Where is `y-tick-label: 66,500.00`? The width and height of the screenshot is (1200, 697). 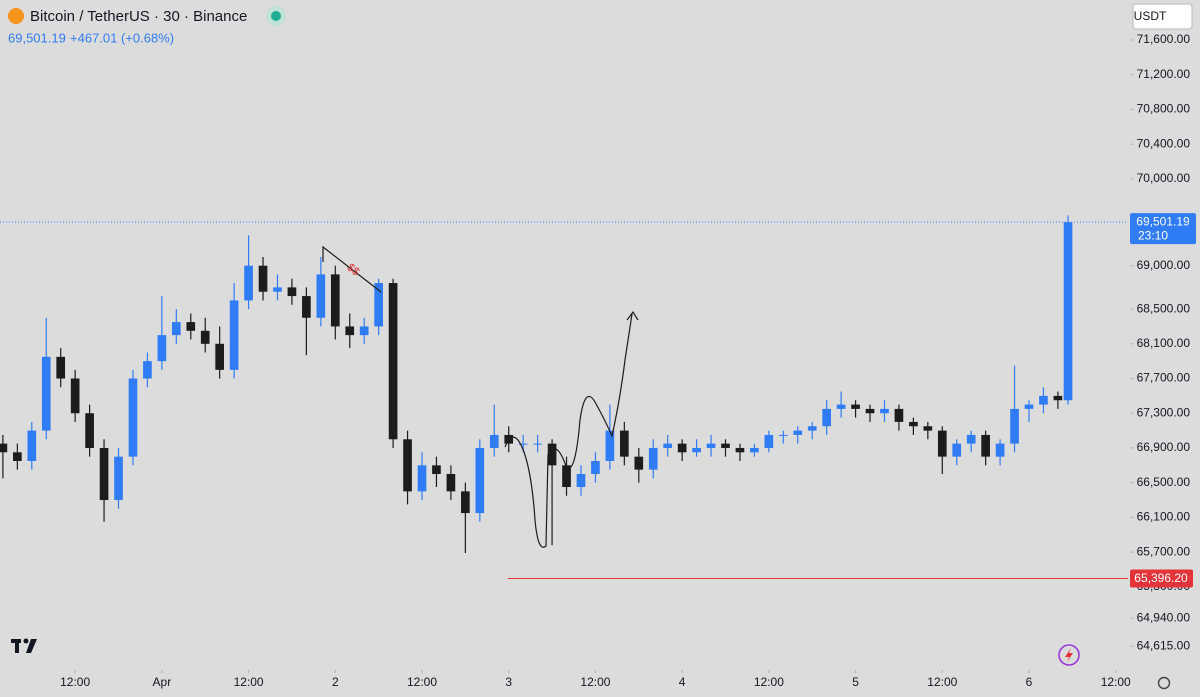 y-tick-label: 66,500.00 is located at coordinates (1164, 482).